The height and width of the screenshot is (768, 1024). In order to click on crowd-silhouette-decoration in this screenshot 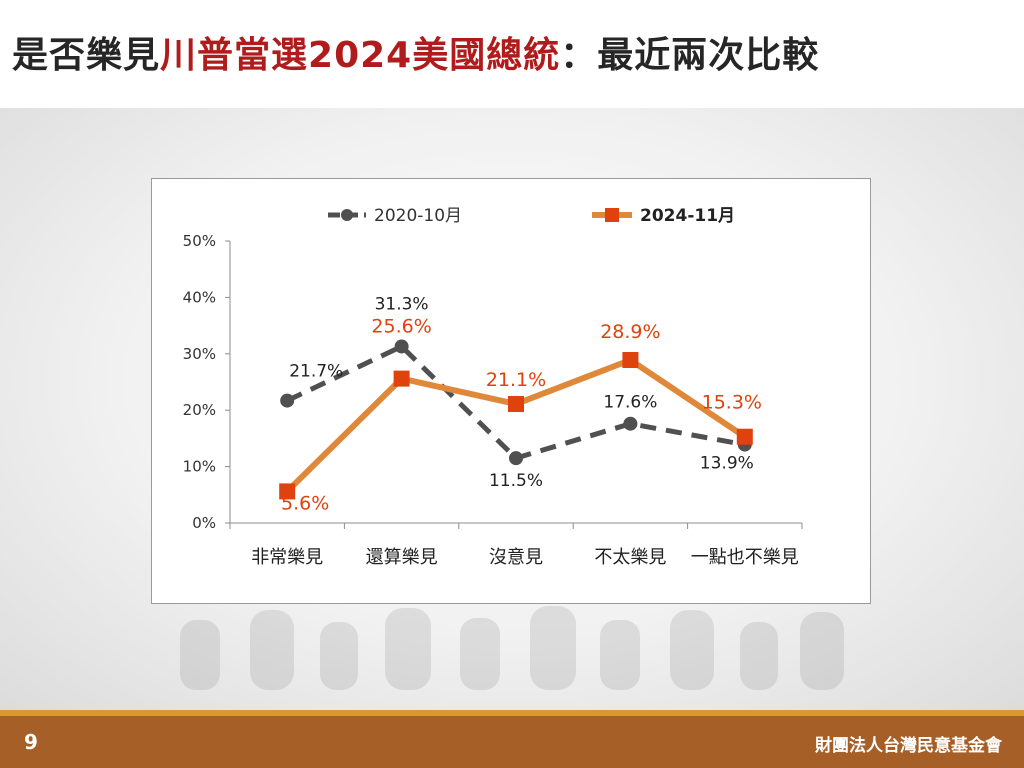, I will do `click(512, 648)`.